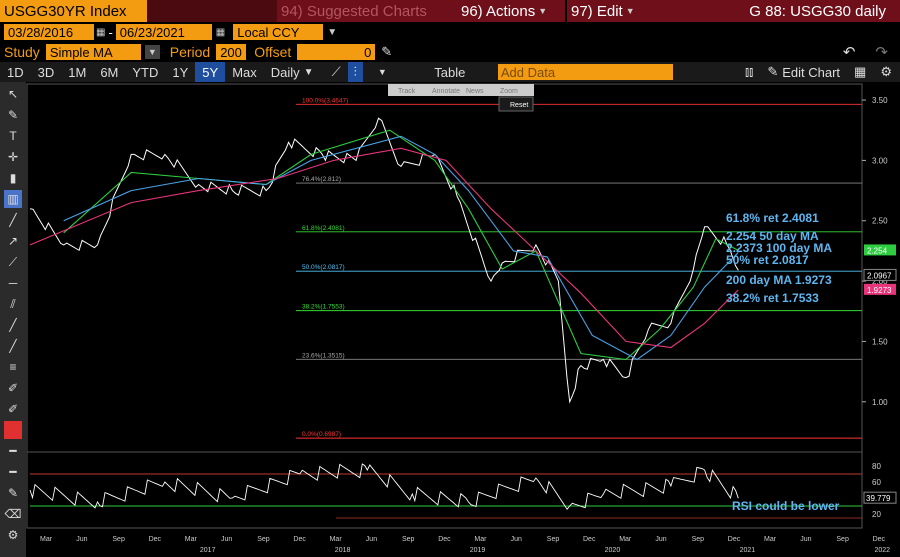 The width and height of the screenshot is (900, 557). What do you see at coordinates (882, 550) in the screenshot?
I see `x-year-label: 2022` at bounding box center [882, 550].